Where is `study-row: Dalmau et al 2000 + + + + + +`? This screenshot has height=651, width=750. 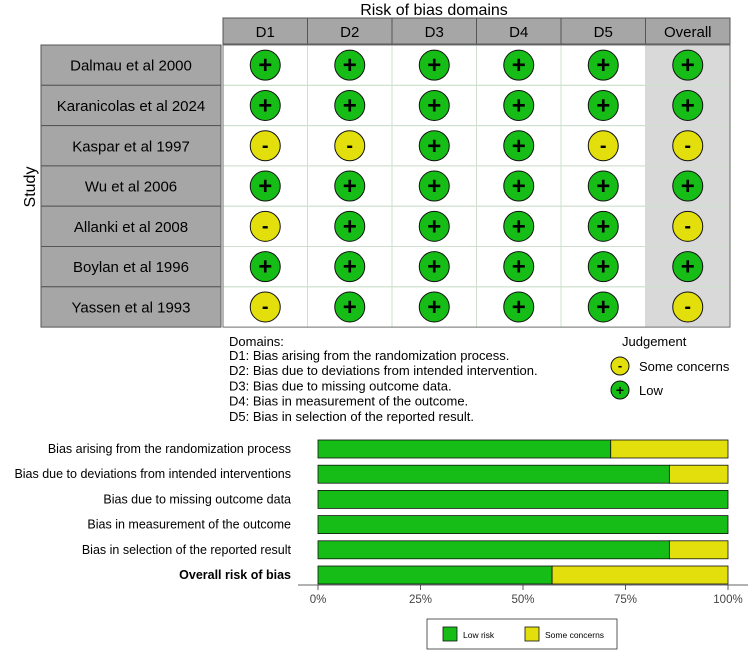
study-row: Dalmau et al 2000 + + + + + + is located at coordinates (385, 65).